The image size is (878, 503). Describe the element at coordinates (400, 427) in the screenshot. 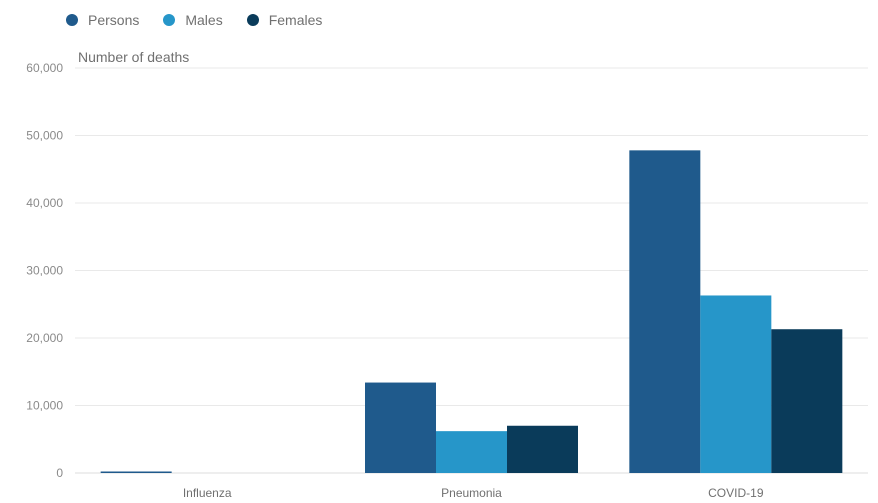

I see `bar-persons-pneumonia` at that location.